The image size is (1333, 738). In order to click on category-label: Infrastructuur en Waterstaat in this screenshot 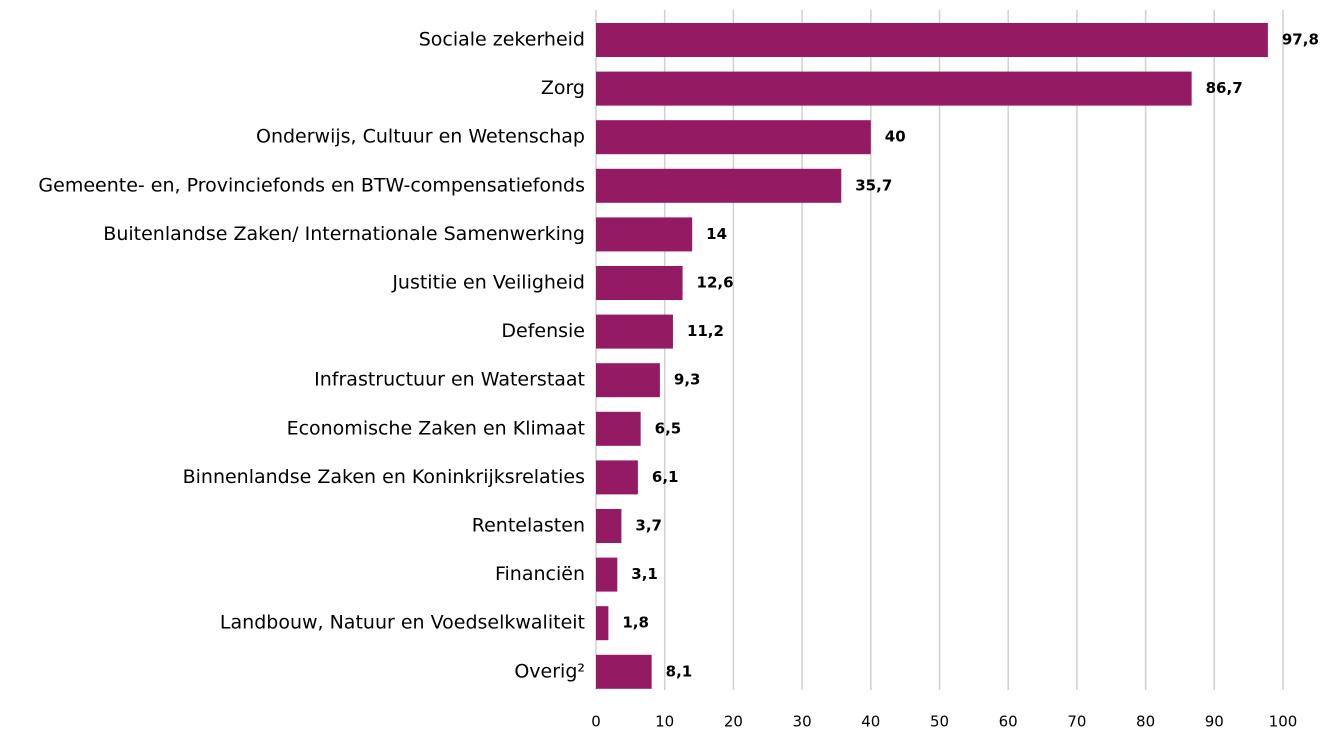, I will do `click(449, 380)`.